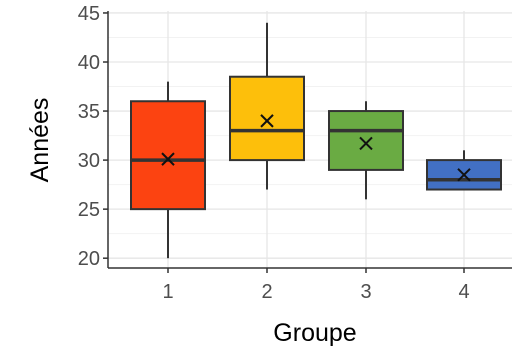 The image size is (512, 351). What do you see at coordinates (316, 285) in the screenshot?
I see `x-axis-ticks: 1 2 3 4` at bounding box center [316, 285].